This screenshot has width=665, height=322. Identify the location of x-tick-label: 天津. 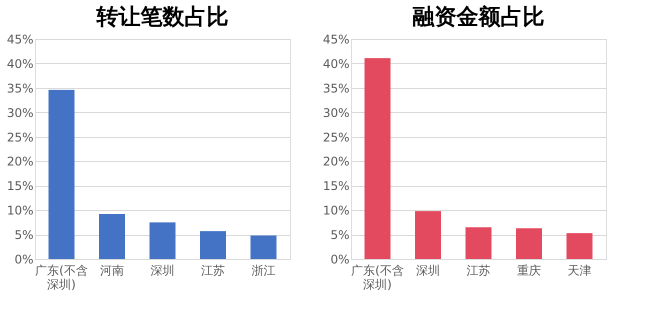
(579, 271).